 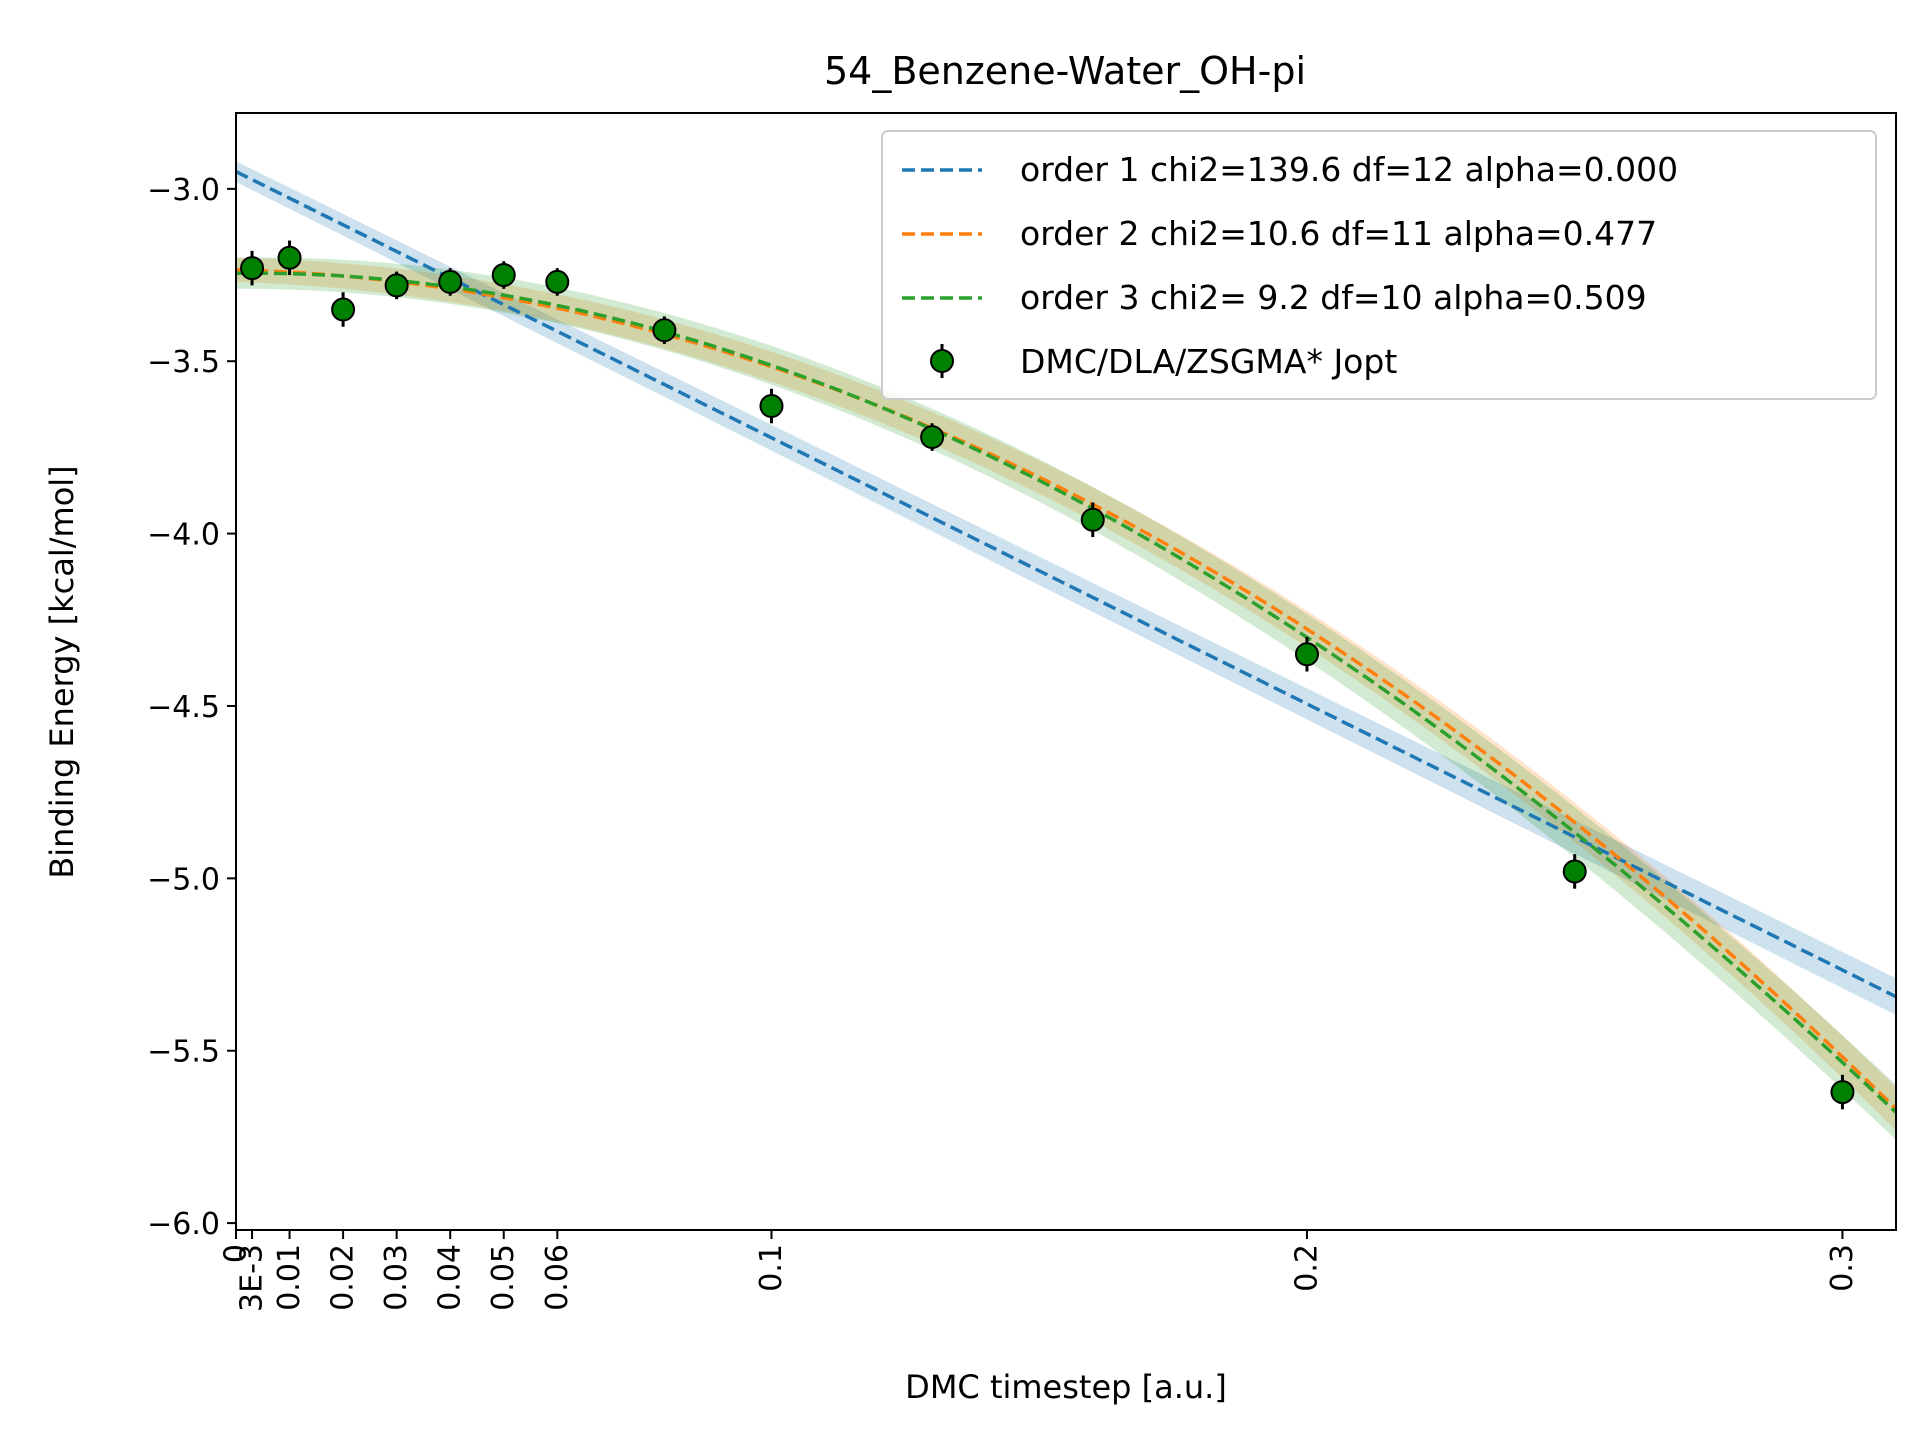 I want to click on x-tick-label: 3E-3, so click(x=252, y=1278).